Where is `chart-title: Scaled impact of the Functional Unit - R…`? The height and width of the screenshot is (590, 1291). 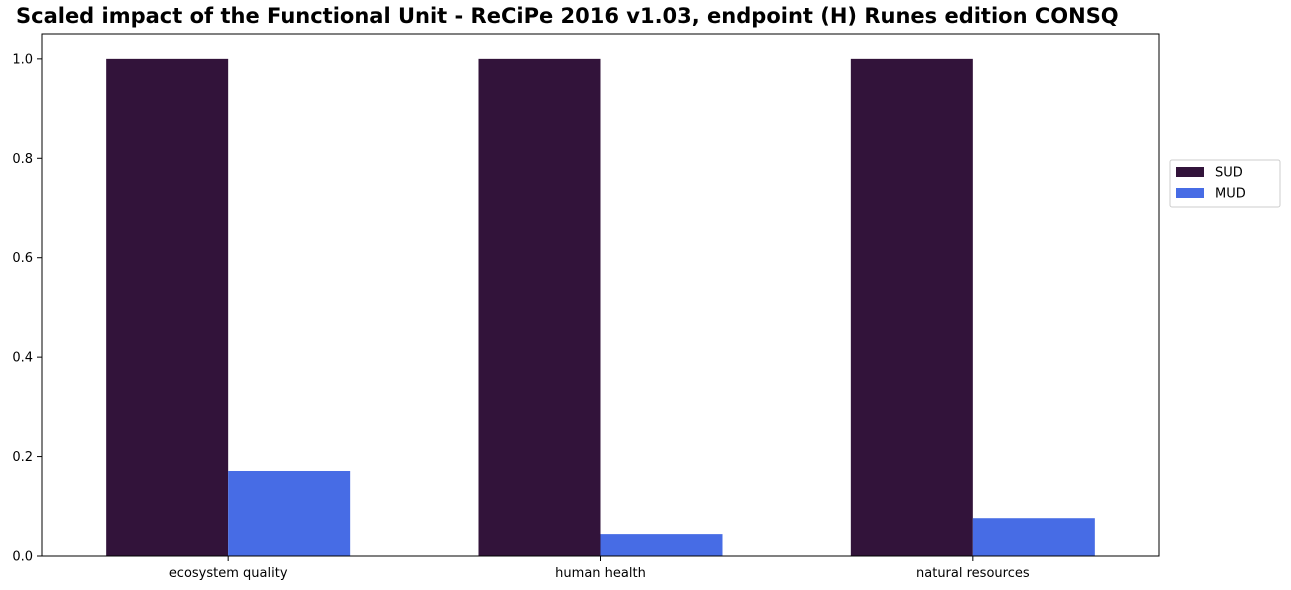
chart-title: Scaled impact of the Functional Unit - R… is located at coordinates (567, 16).